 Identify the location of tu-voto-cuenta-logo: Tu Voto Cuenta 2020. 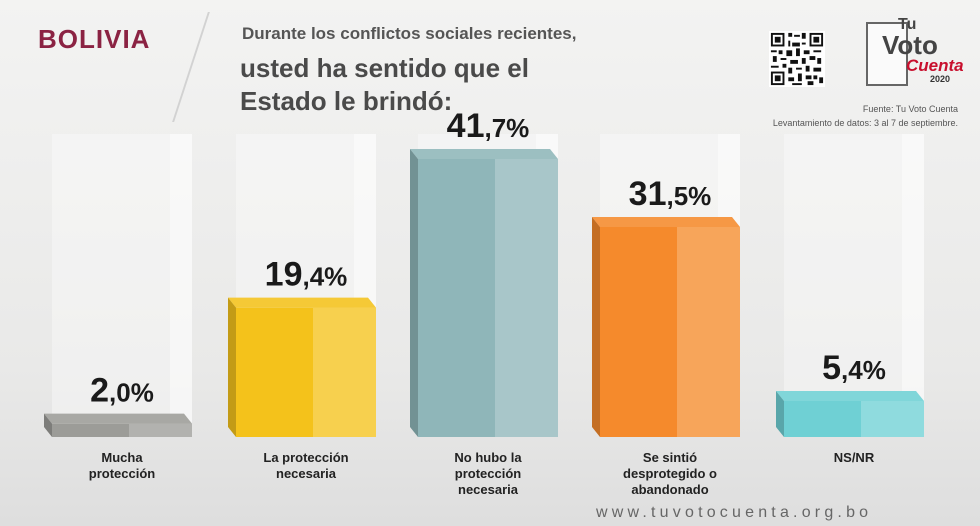
(913, 51).